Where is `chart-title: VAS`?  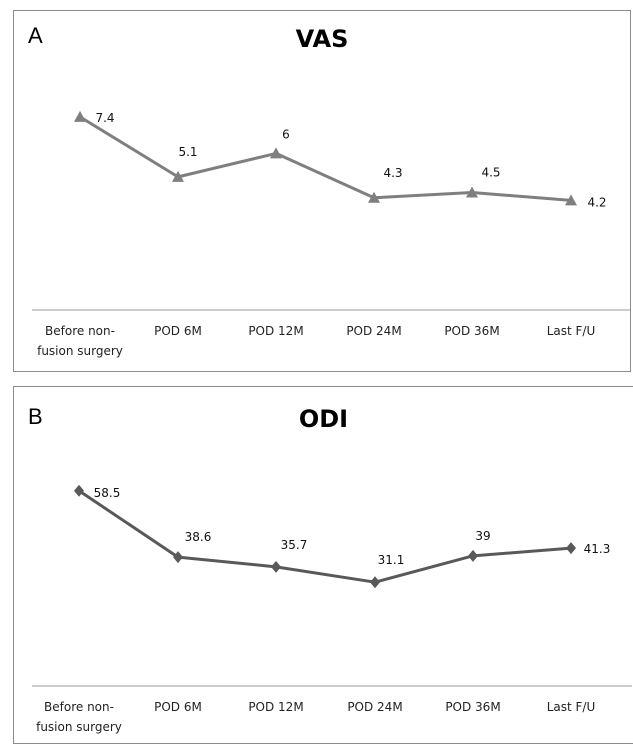 chart-title: VAS is located at coordinates (322, 39).